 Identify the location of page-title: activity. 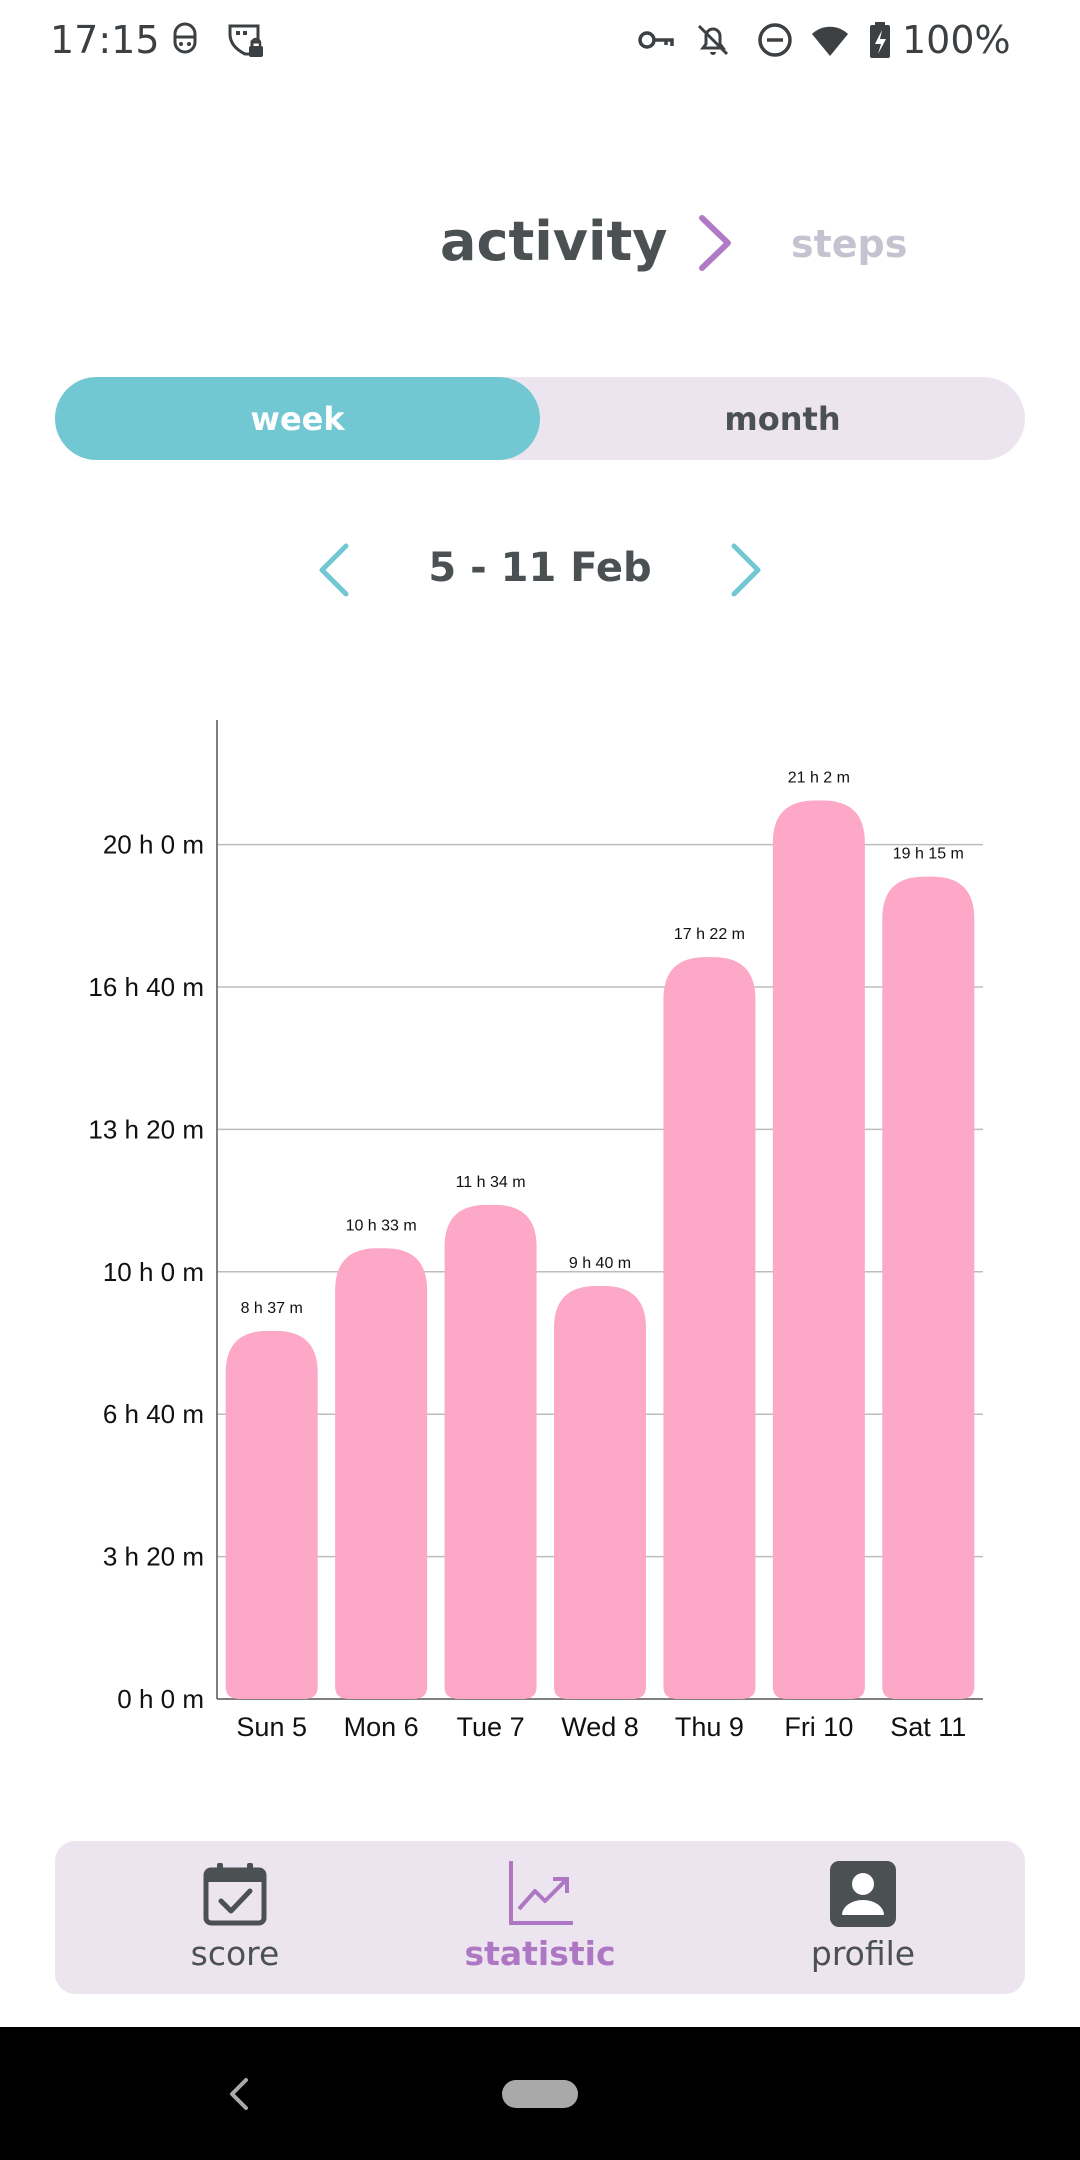
(554, 241).